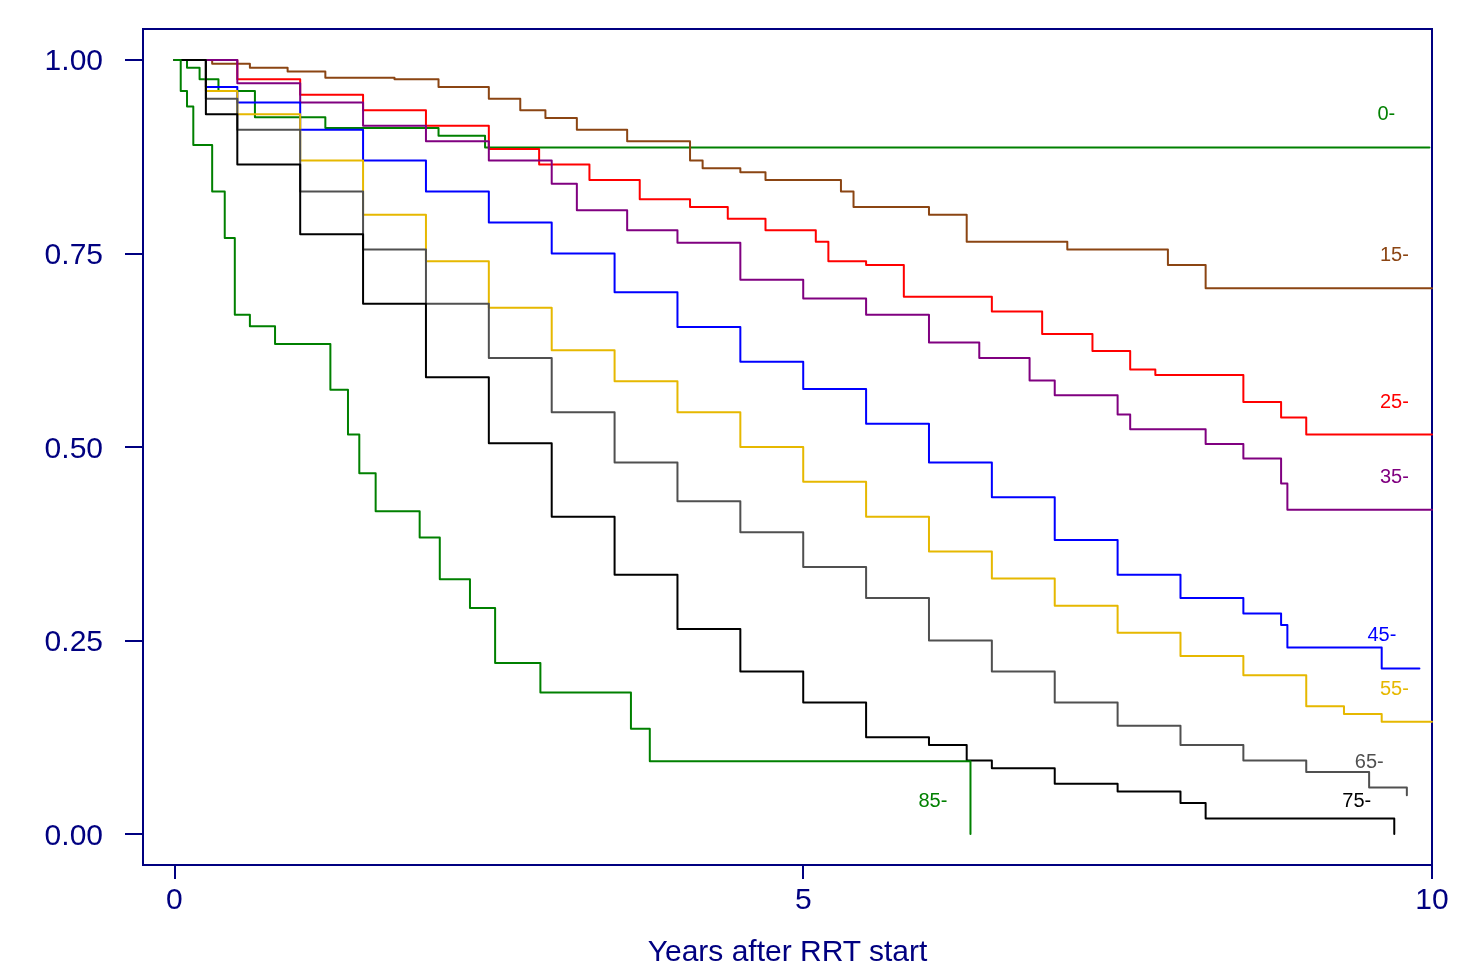  I want to click on x-tick-label: 5, so click(803, 898).